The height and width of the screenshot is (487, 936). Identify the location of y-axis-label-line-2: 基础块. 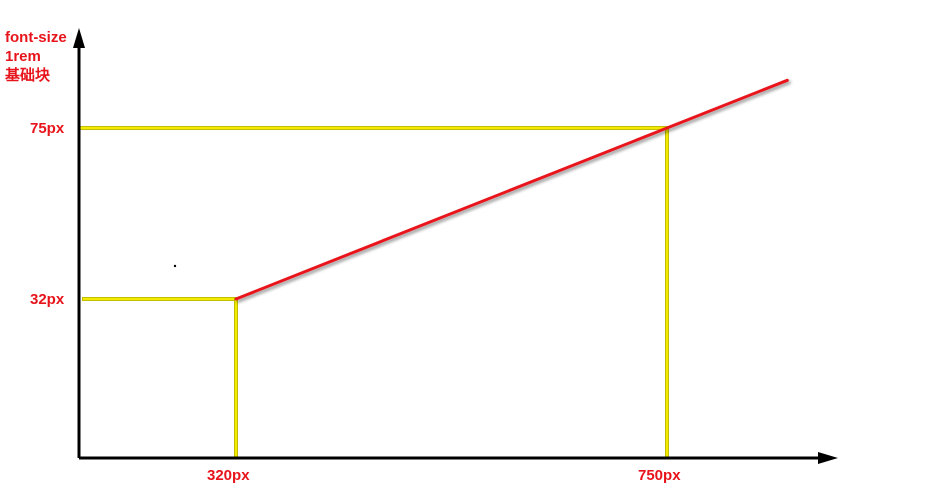
(27, 75).